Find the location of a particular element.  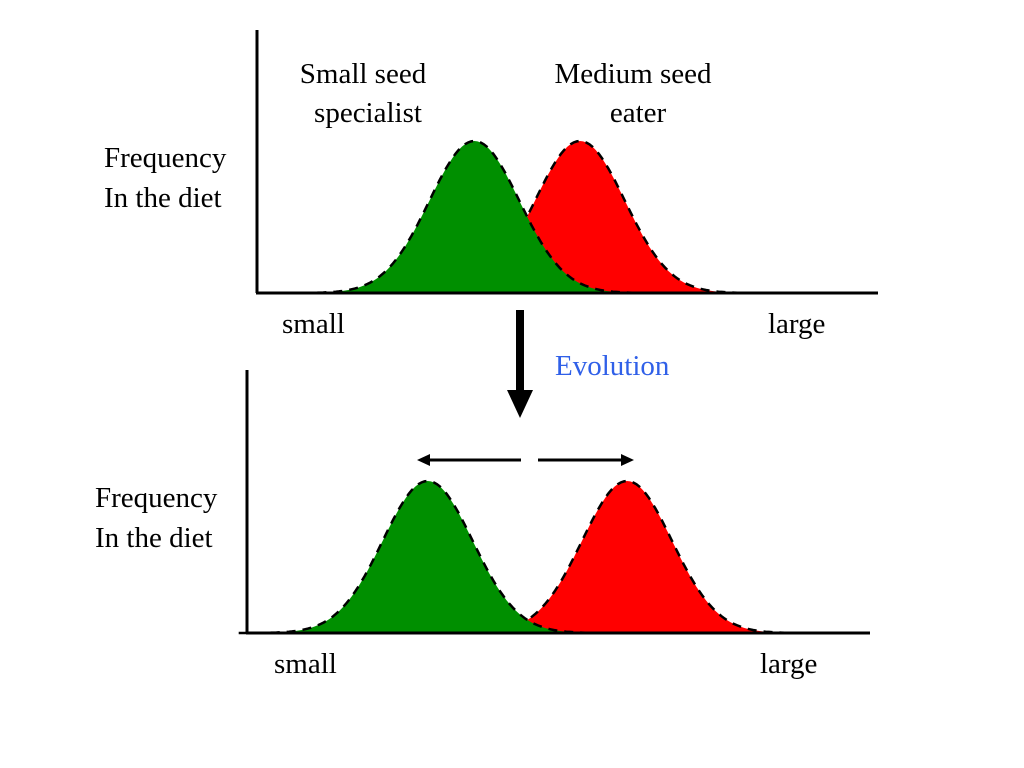

top-y-label-line2: In the diet is located at coordinates (163, 198).